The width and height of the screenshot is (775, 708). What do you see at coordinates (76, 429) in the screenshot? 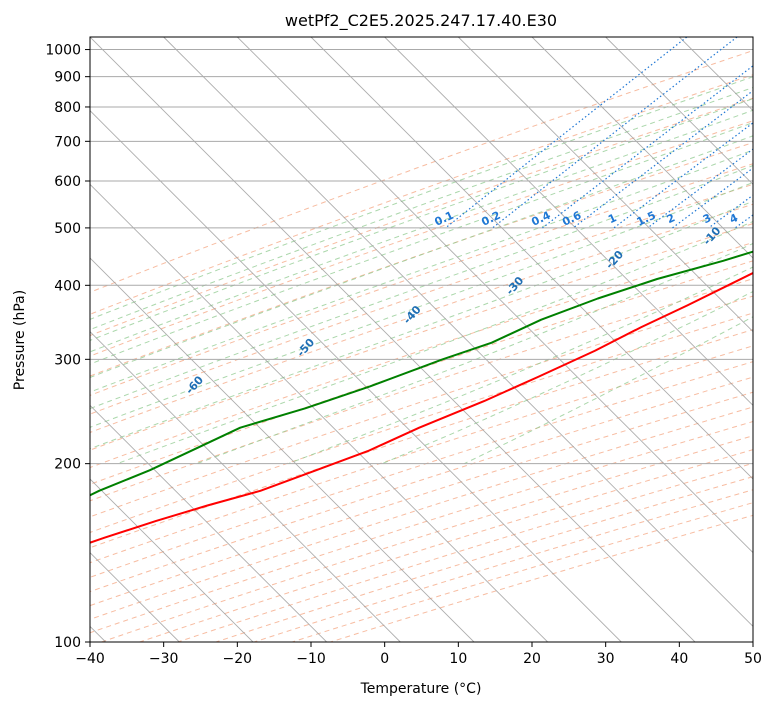
I see `dry-adiabat-label: -70` at bounding box center [76, 429].